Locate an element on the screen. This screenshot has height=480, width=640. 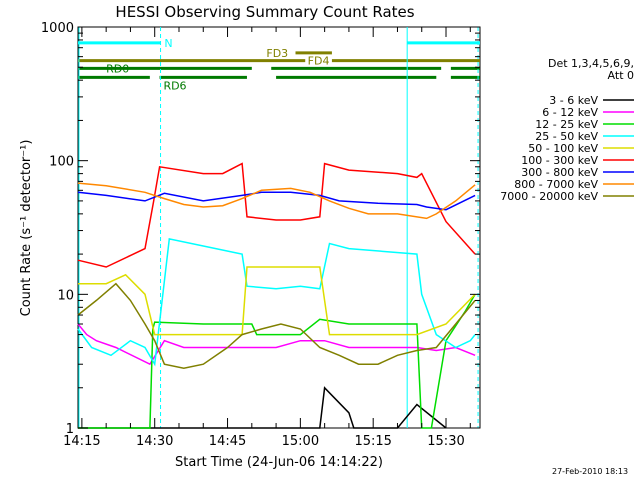
x-tick-label: 14:15 is located at coordinates (81, 441).